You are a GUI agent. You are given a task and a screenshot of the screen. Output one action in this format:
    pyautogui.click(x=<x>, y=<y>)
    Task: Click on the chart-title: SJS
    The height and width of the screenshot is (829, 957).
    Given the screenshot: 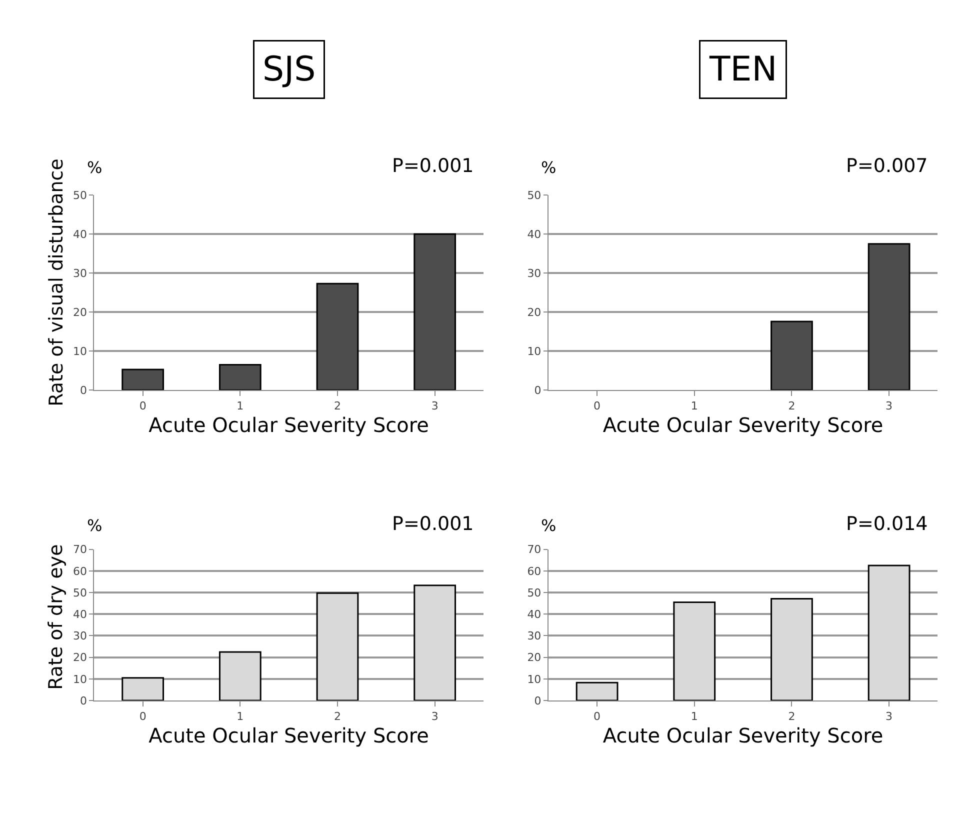 What is the action you would take?
    pyautogui.click(x=289, y=70)
    